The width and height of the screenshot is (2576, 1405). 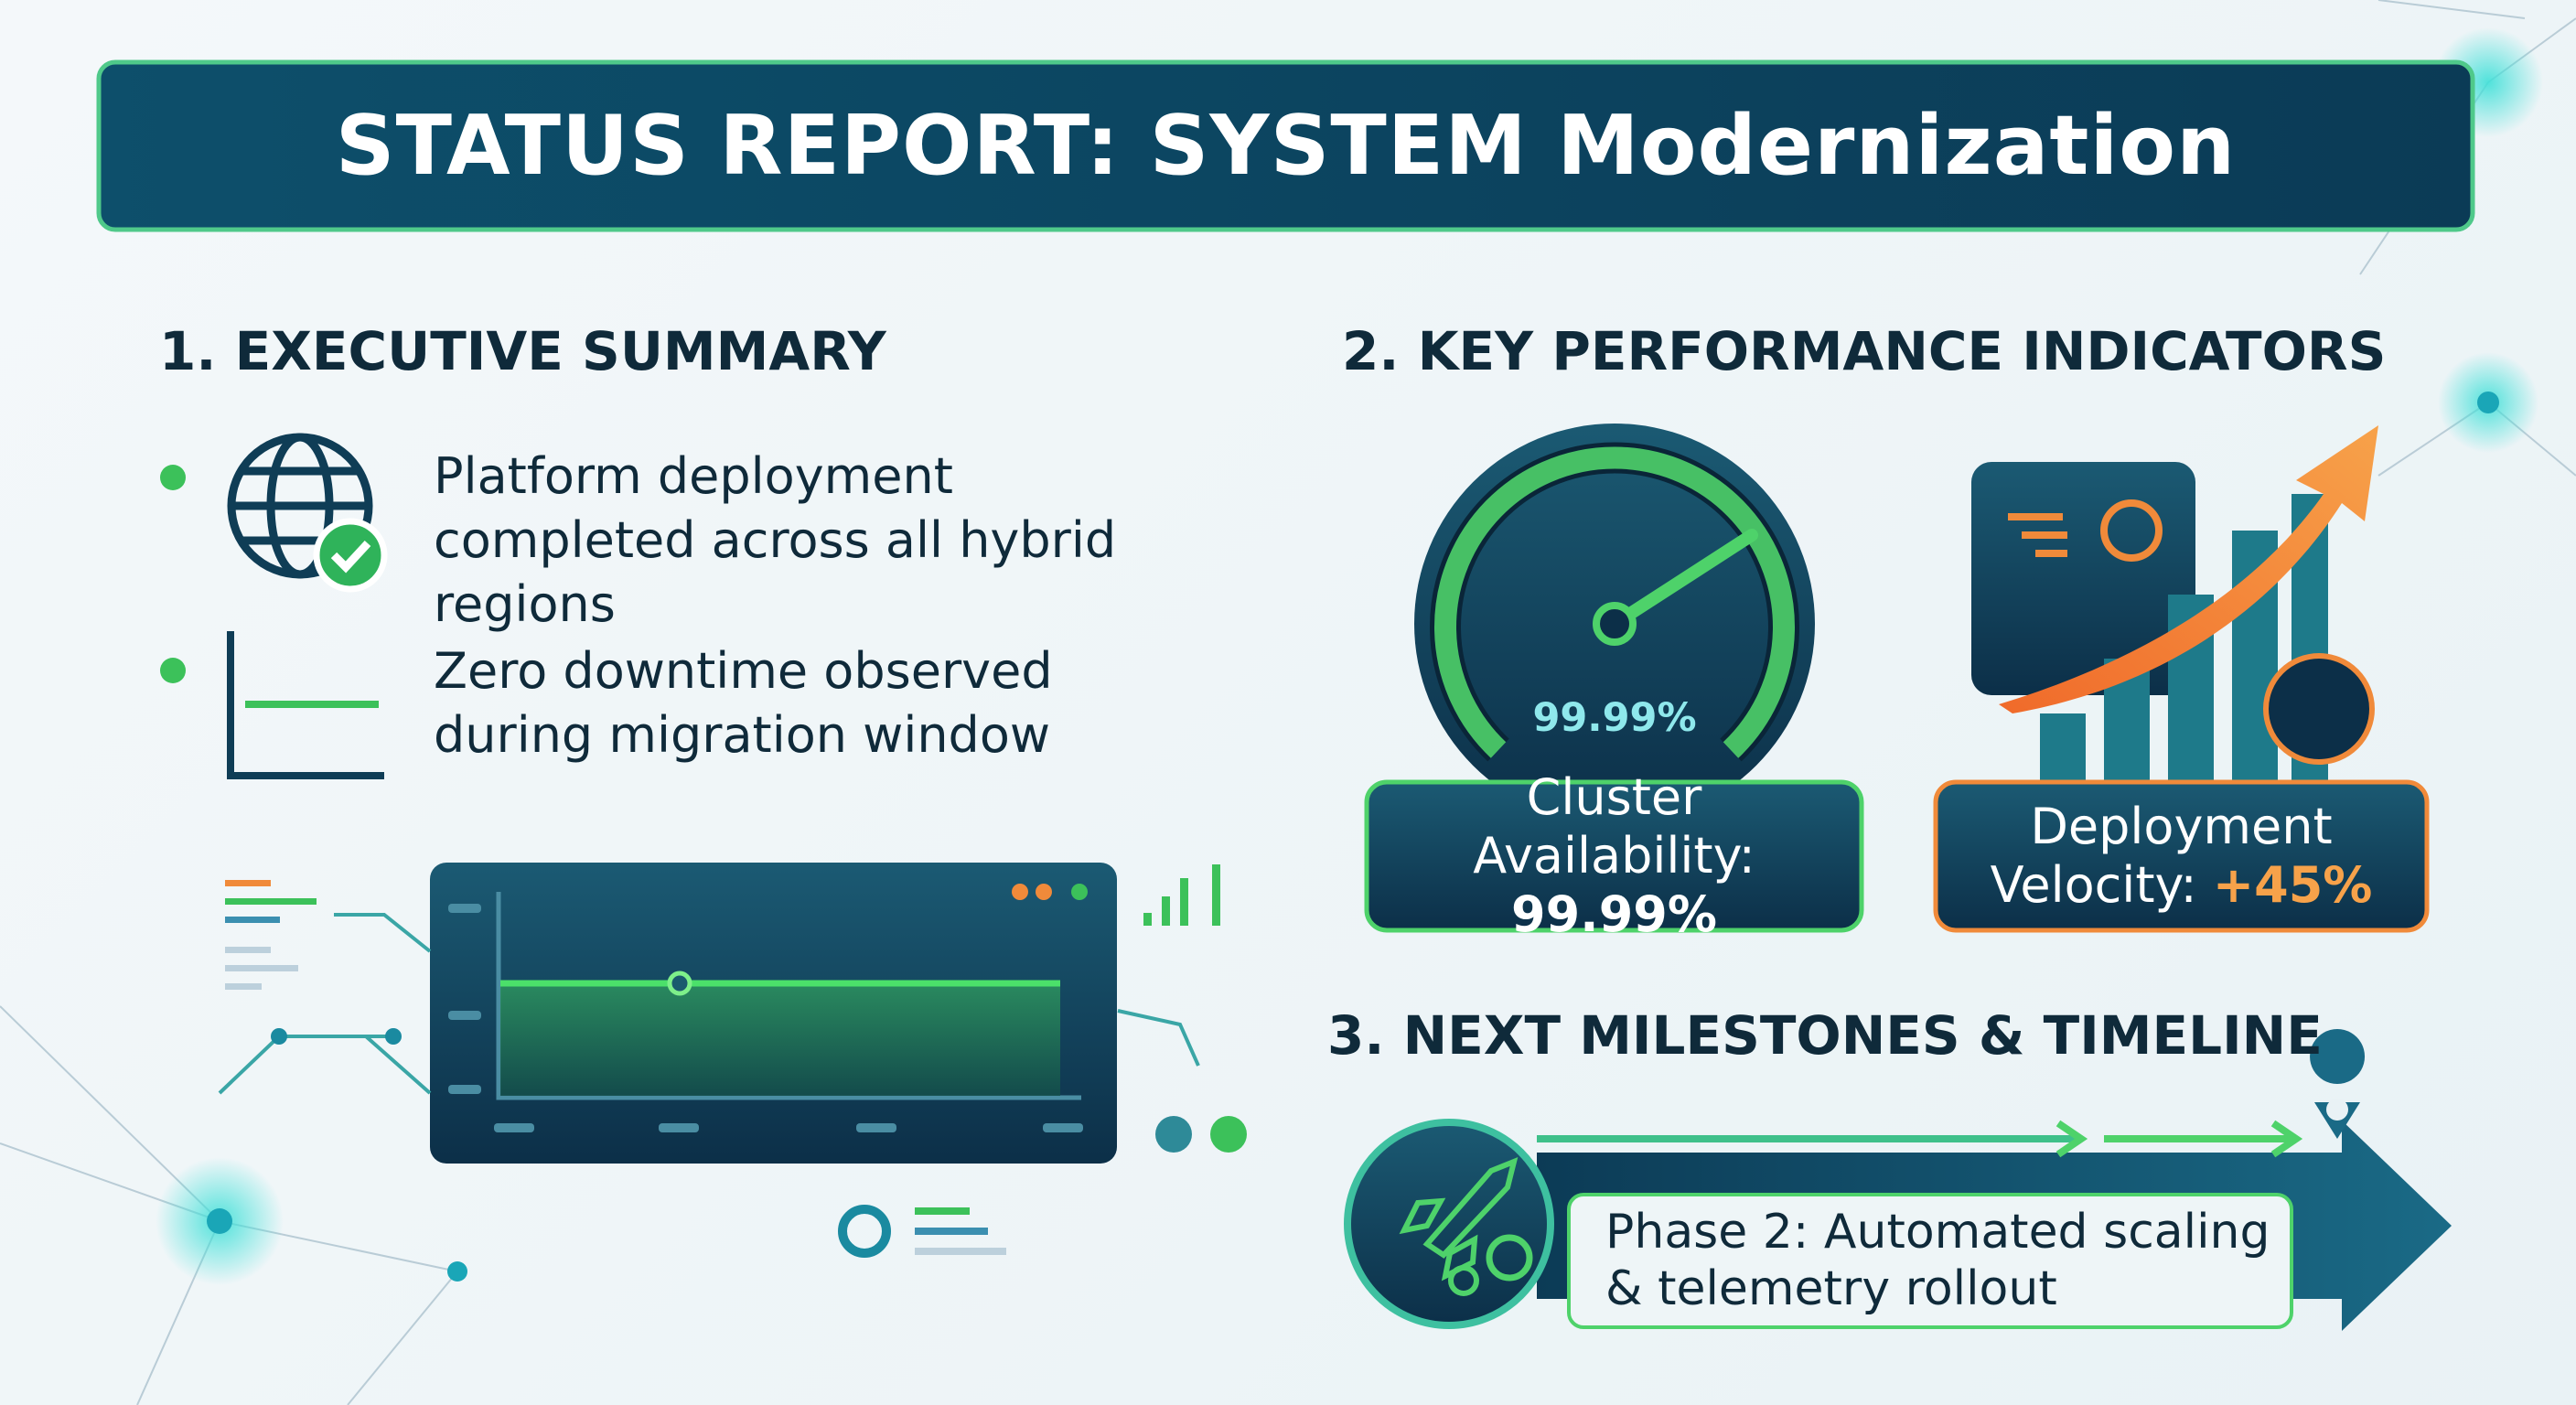 What do you see at coordinates (733, 1060) in the screenshot?
I see `dashboard-illustration` at bounding box center [733, 1060].